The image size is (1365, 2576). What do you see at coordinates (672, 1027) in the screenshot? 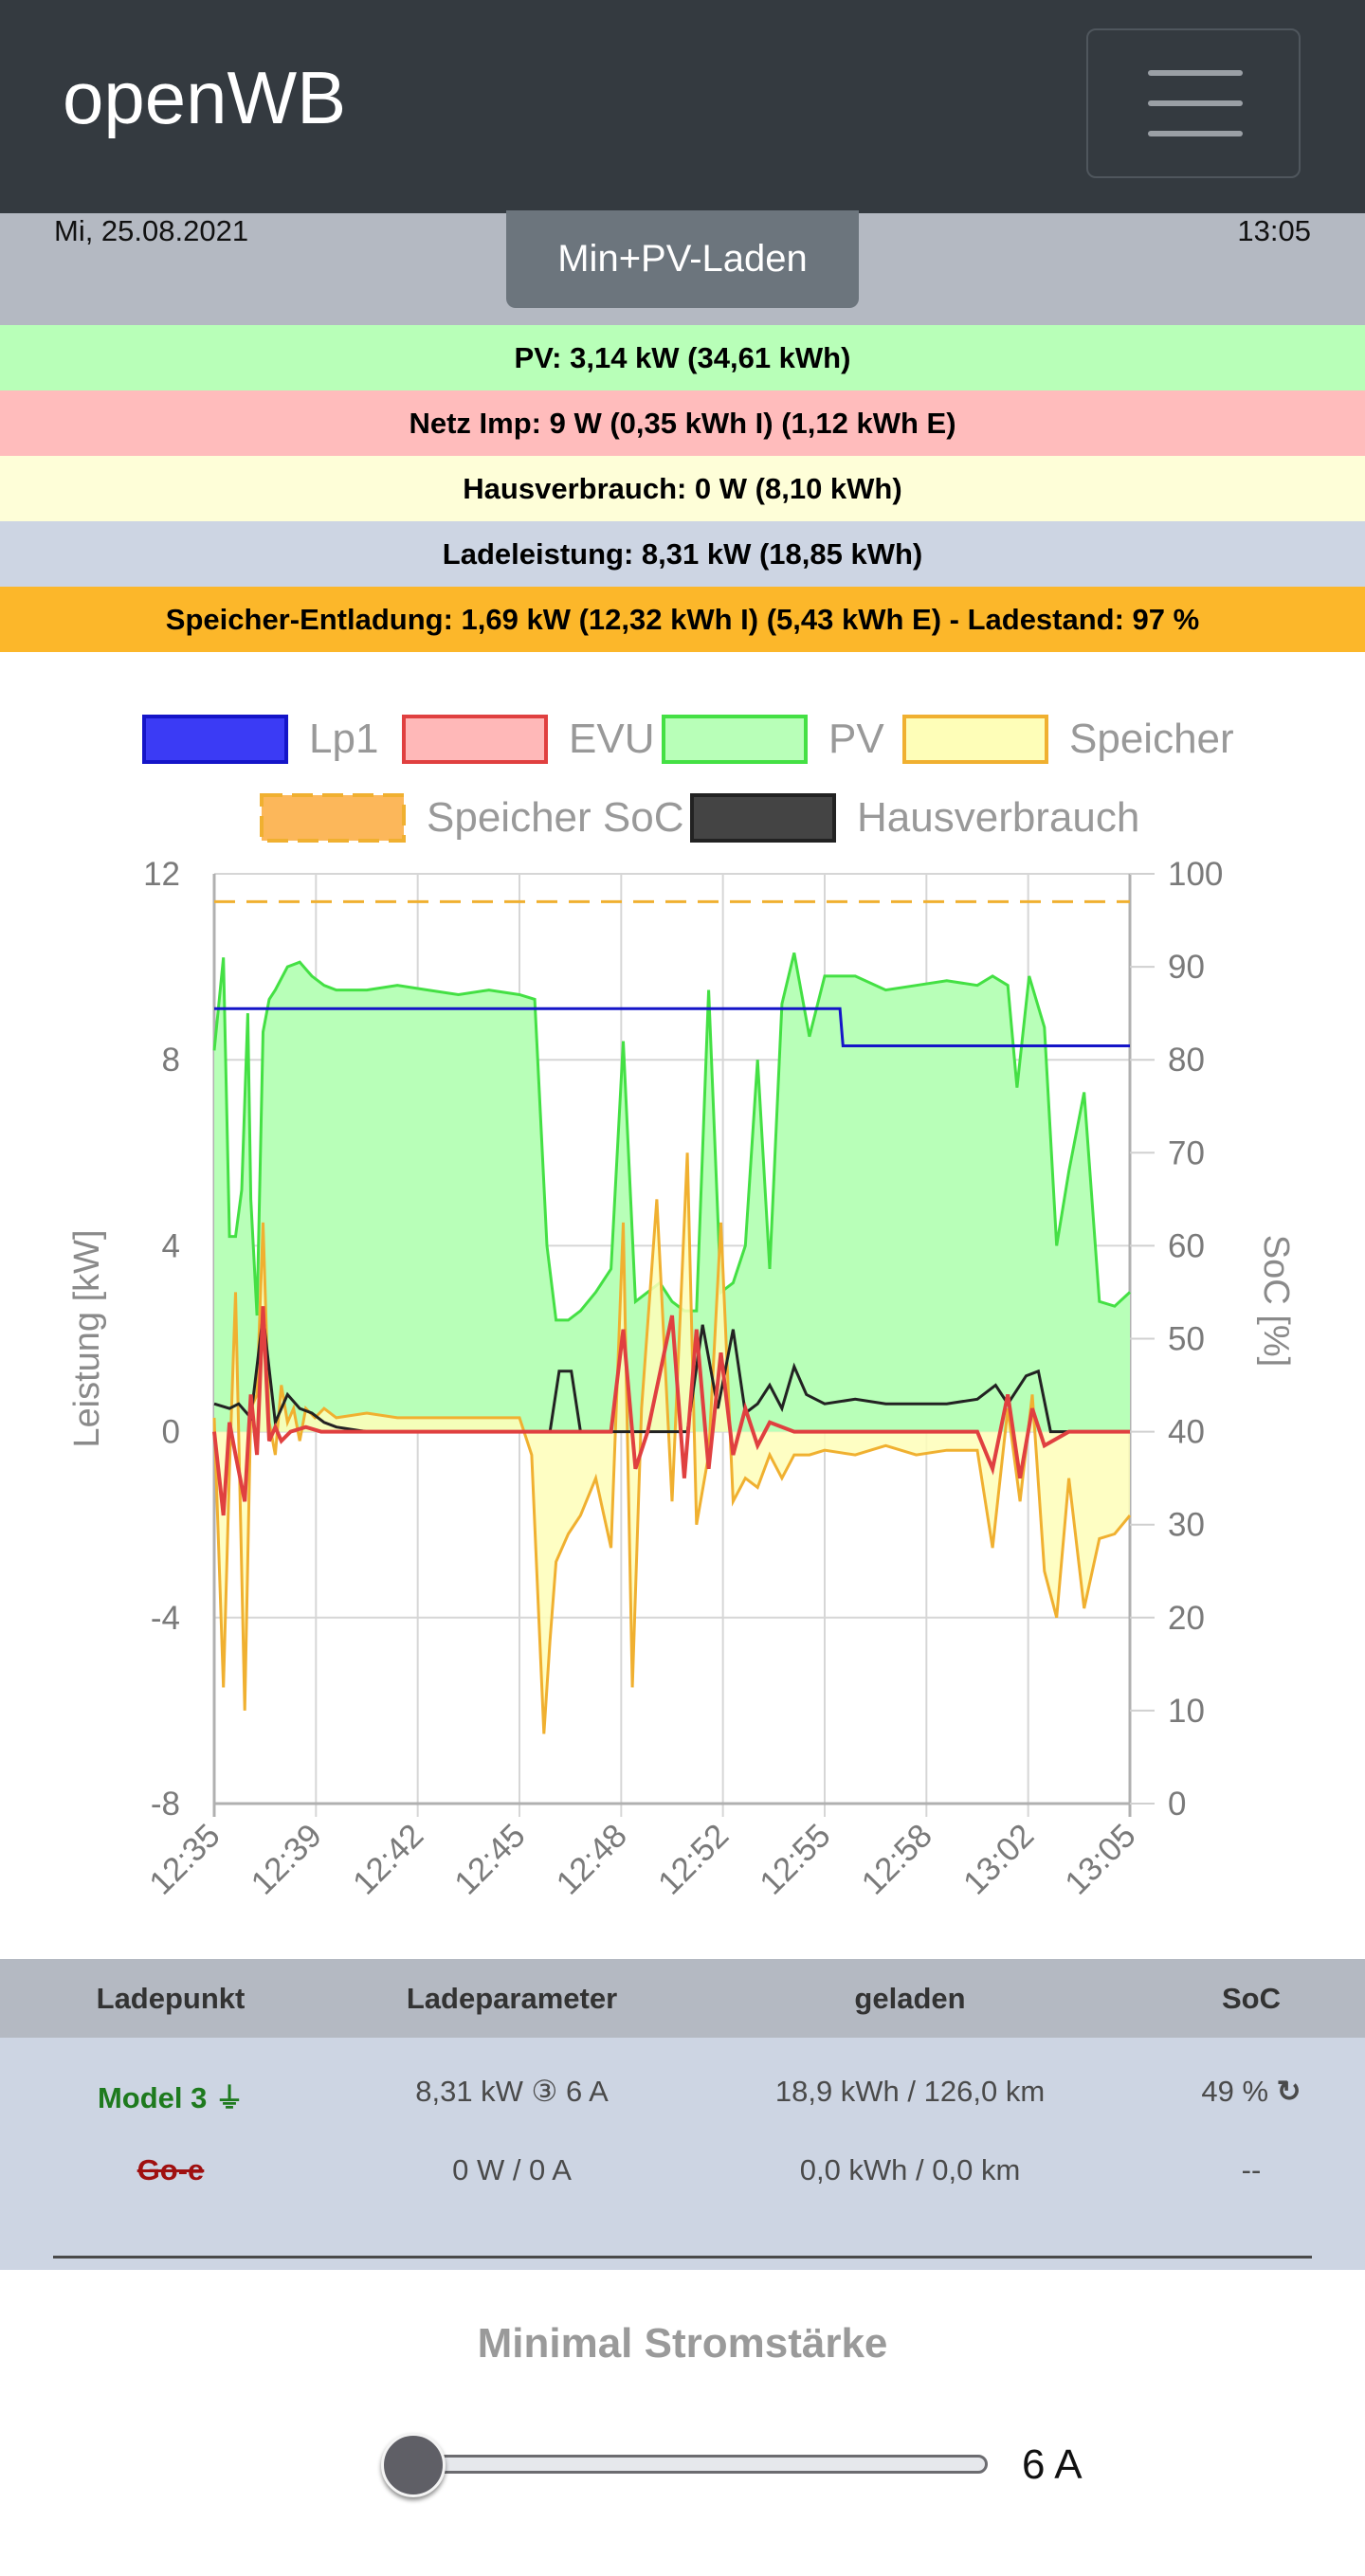
I see `lp1-line` at bounding box center [672, 1027].